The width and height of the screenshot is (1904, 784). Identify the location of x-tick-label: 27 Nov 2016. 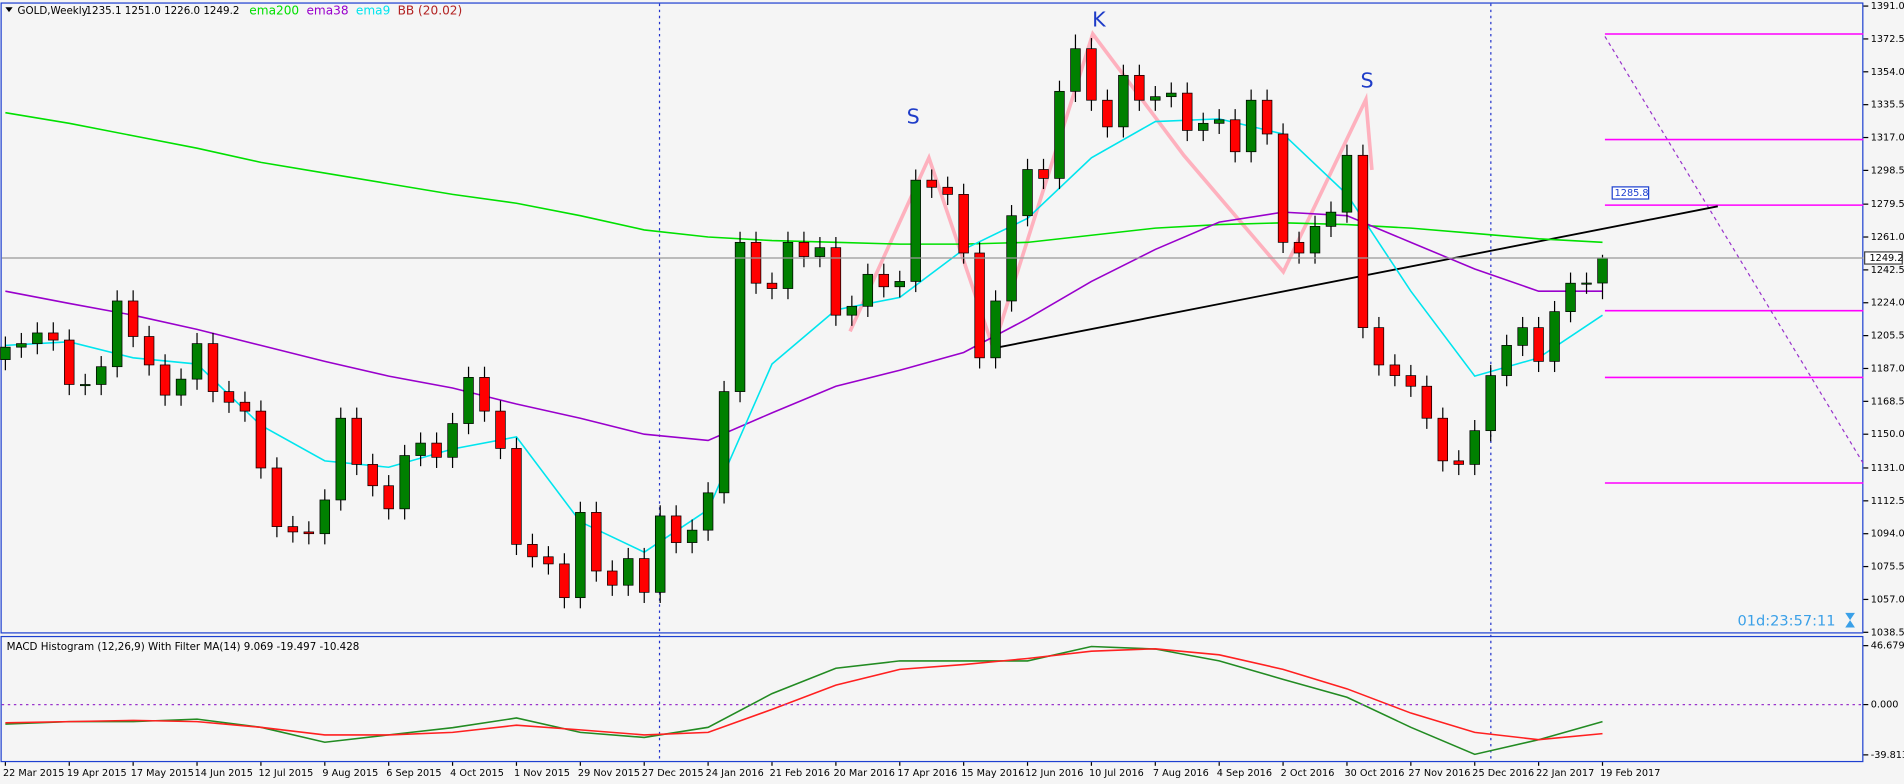
(1439, 773).